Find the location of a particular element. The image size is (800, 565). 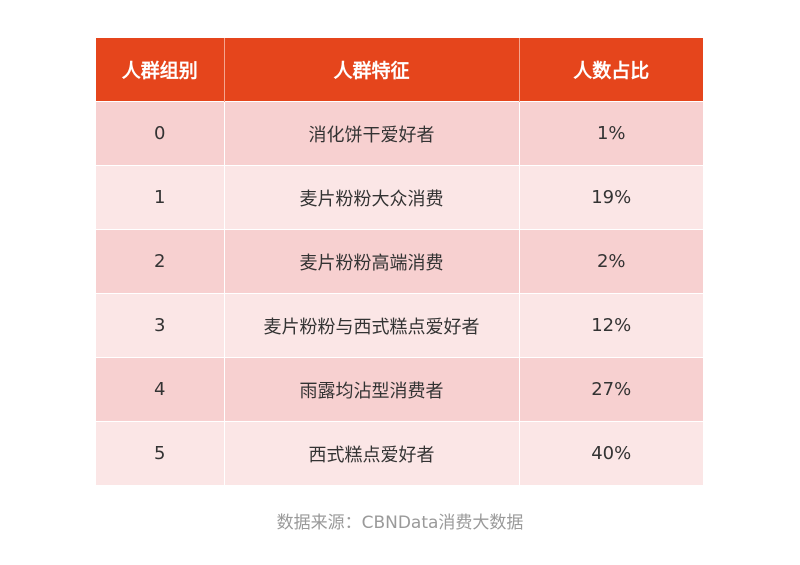

data-source-caption: 数据来源：CBNData消费大数据 is located at coordinates (400, 523).